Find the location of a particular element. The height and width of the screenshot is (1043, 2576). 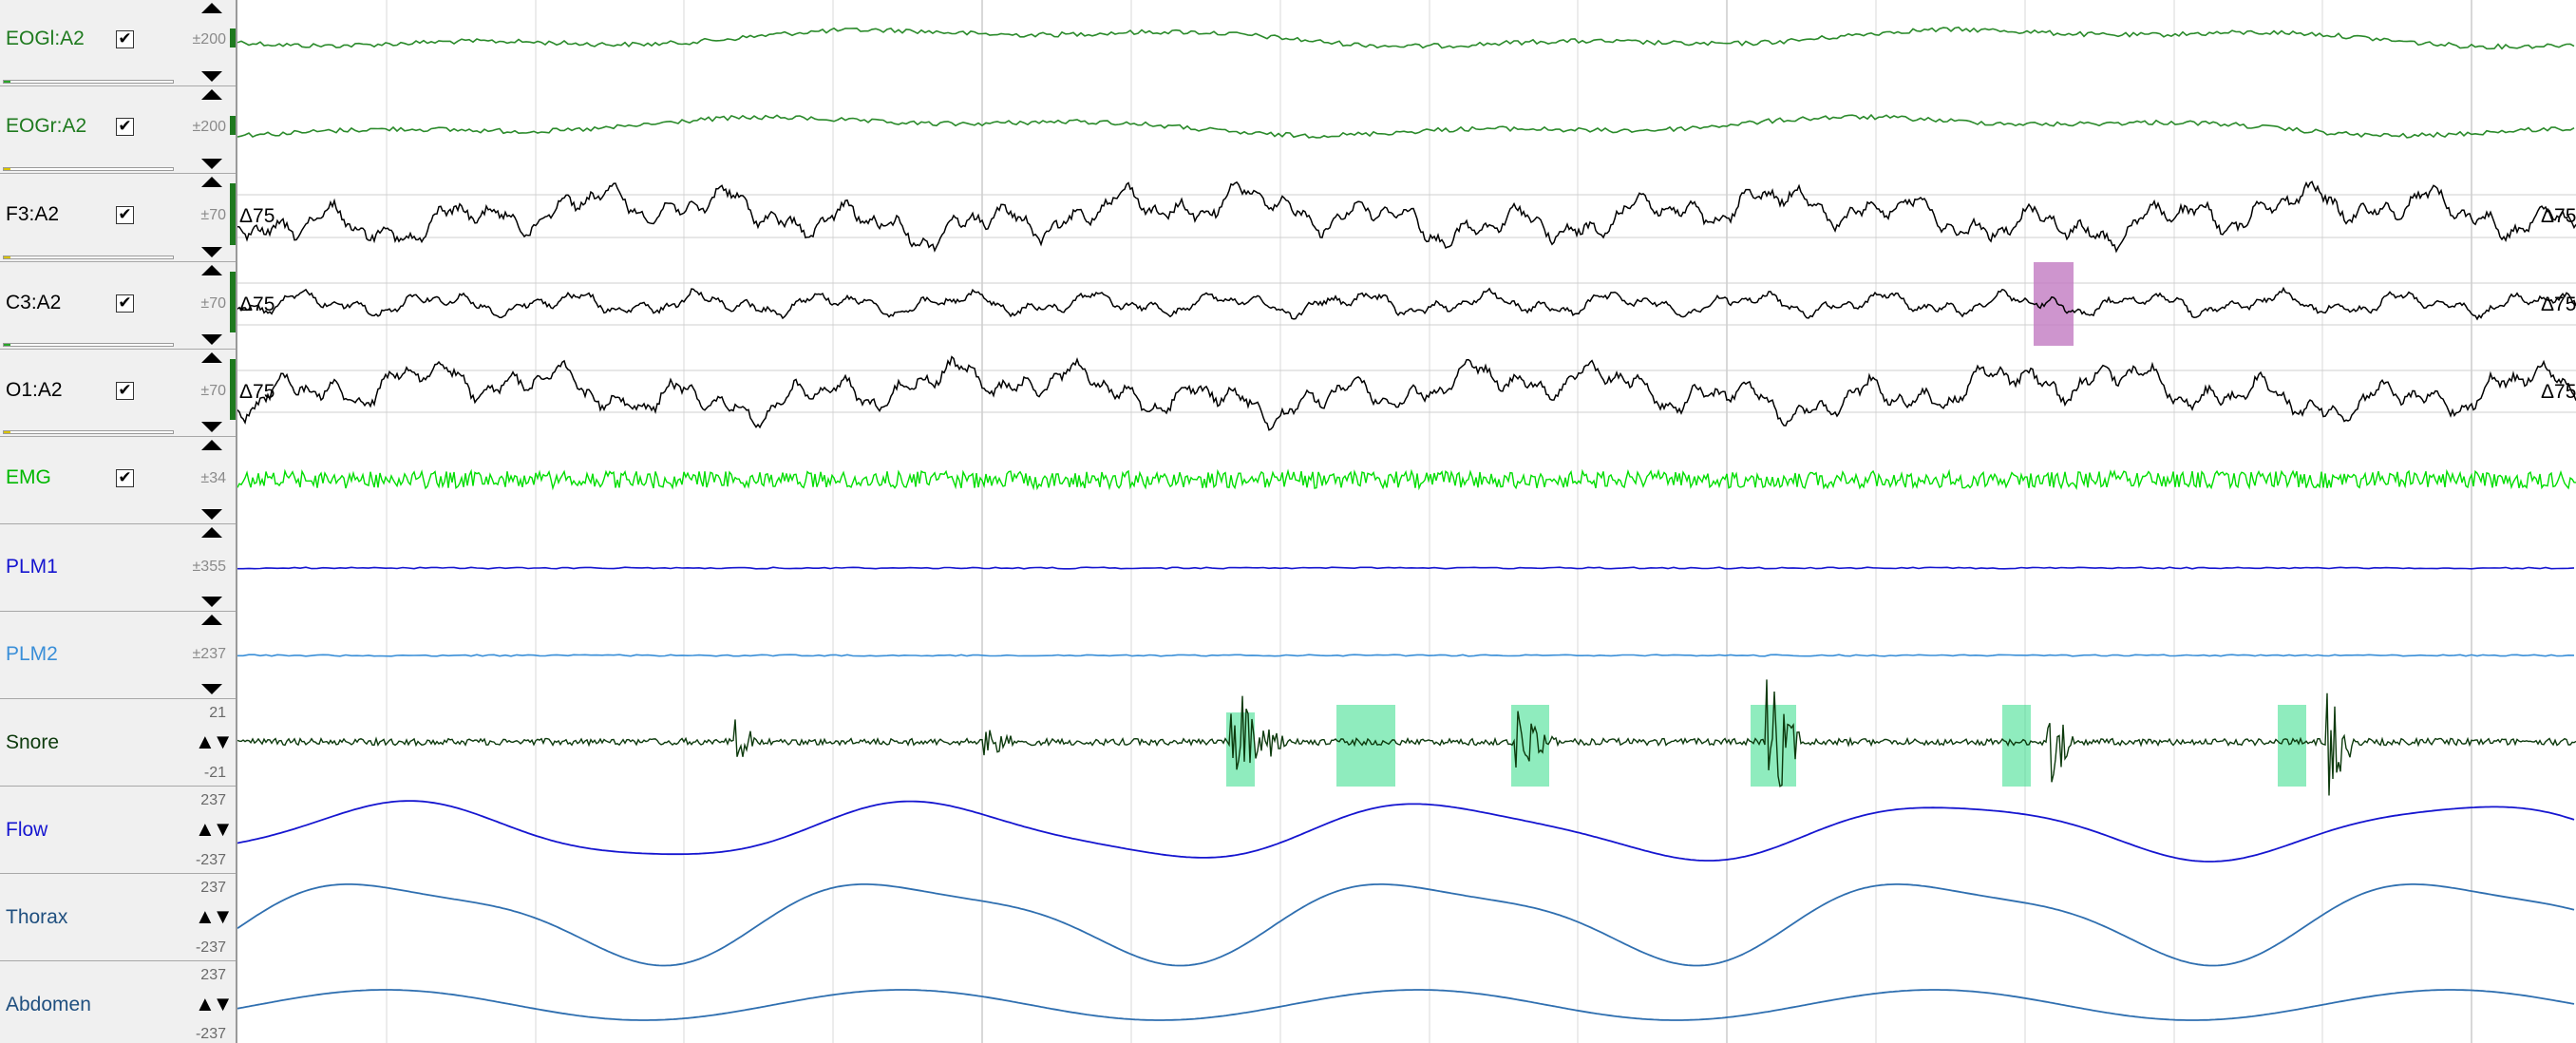

channel-row-abdomen: Abdomen 237 ▲▼ -237 is located at coordinates (118, 1002).